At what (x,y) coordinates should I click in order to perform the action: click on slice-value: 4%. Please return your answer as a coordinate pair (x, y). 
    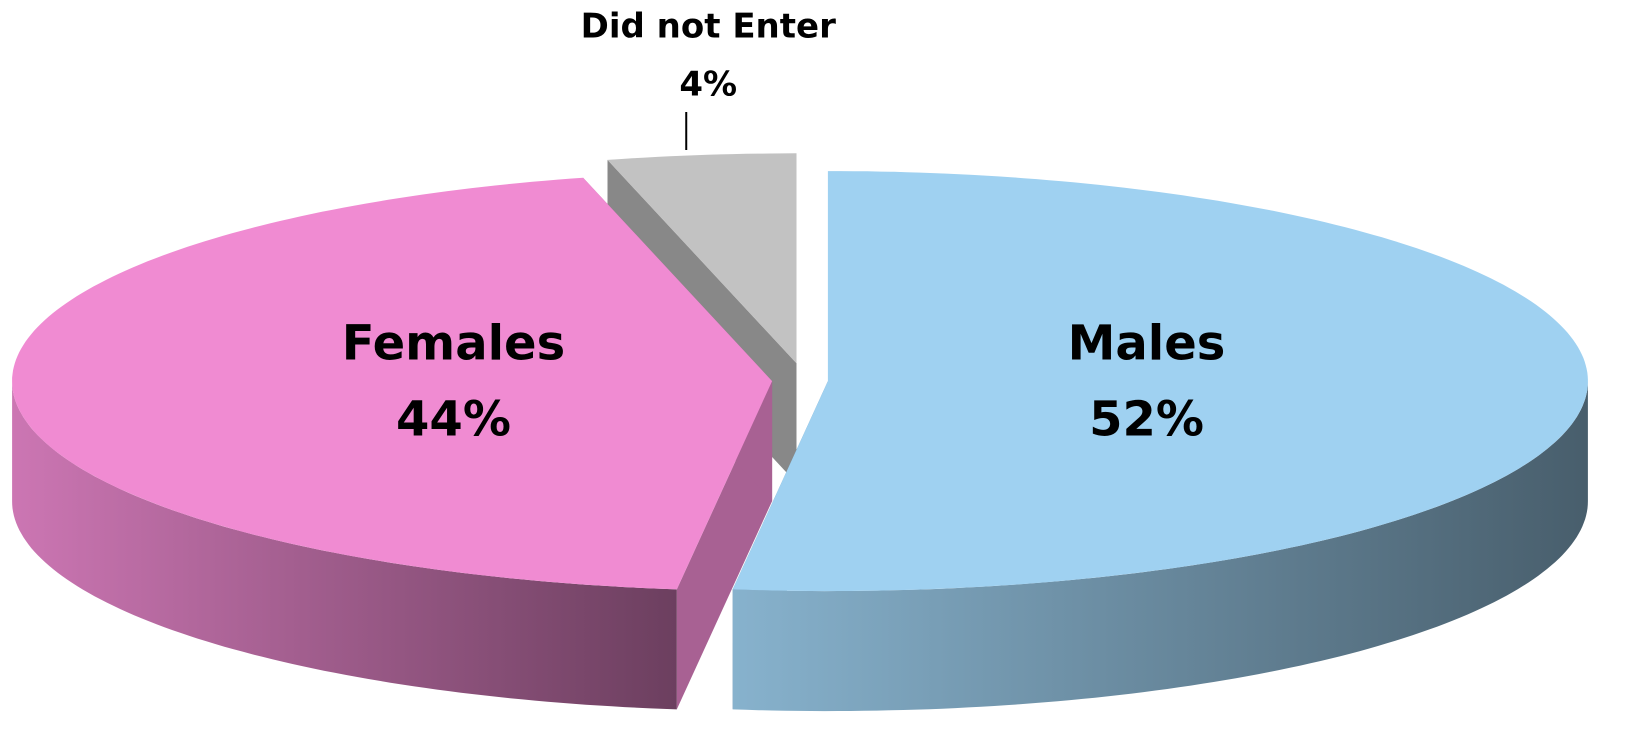
    Looking at the image, I should click on (708, 85).